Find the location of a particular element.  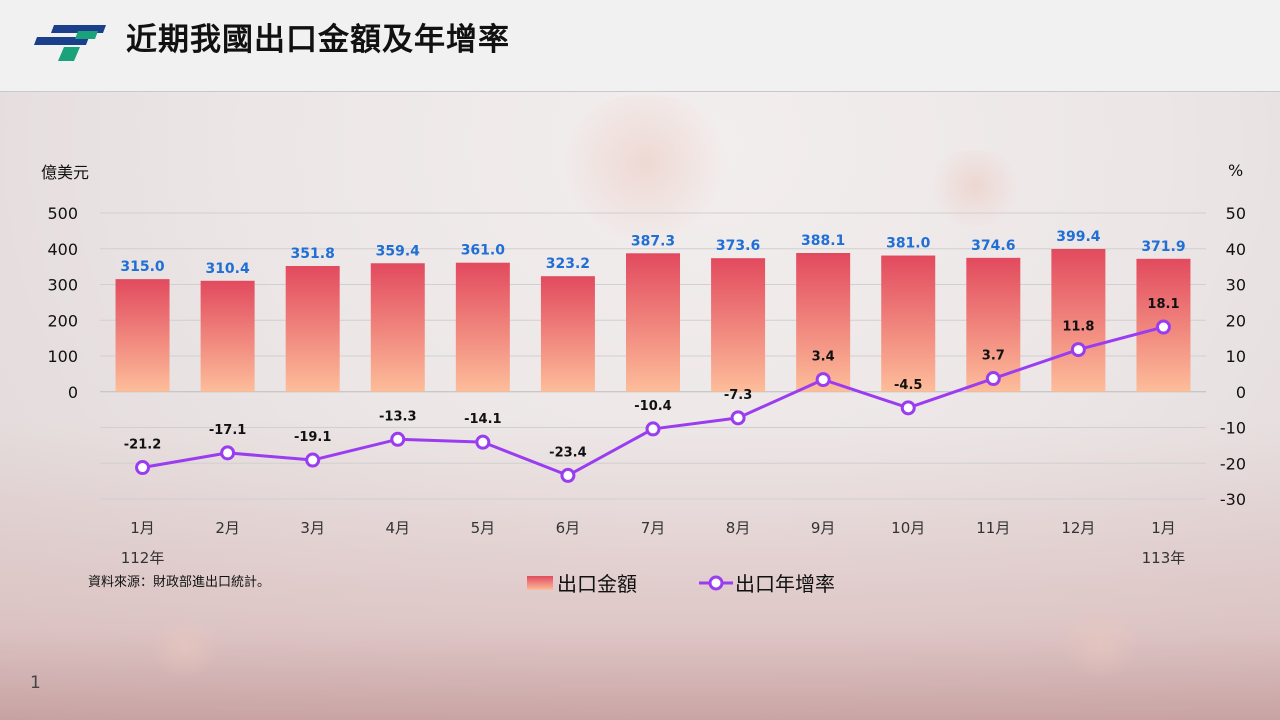

left-tick-label: 100 is located at coordinates (62, 356).